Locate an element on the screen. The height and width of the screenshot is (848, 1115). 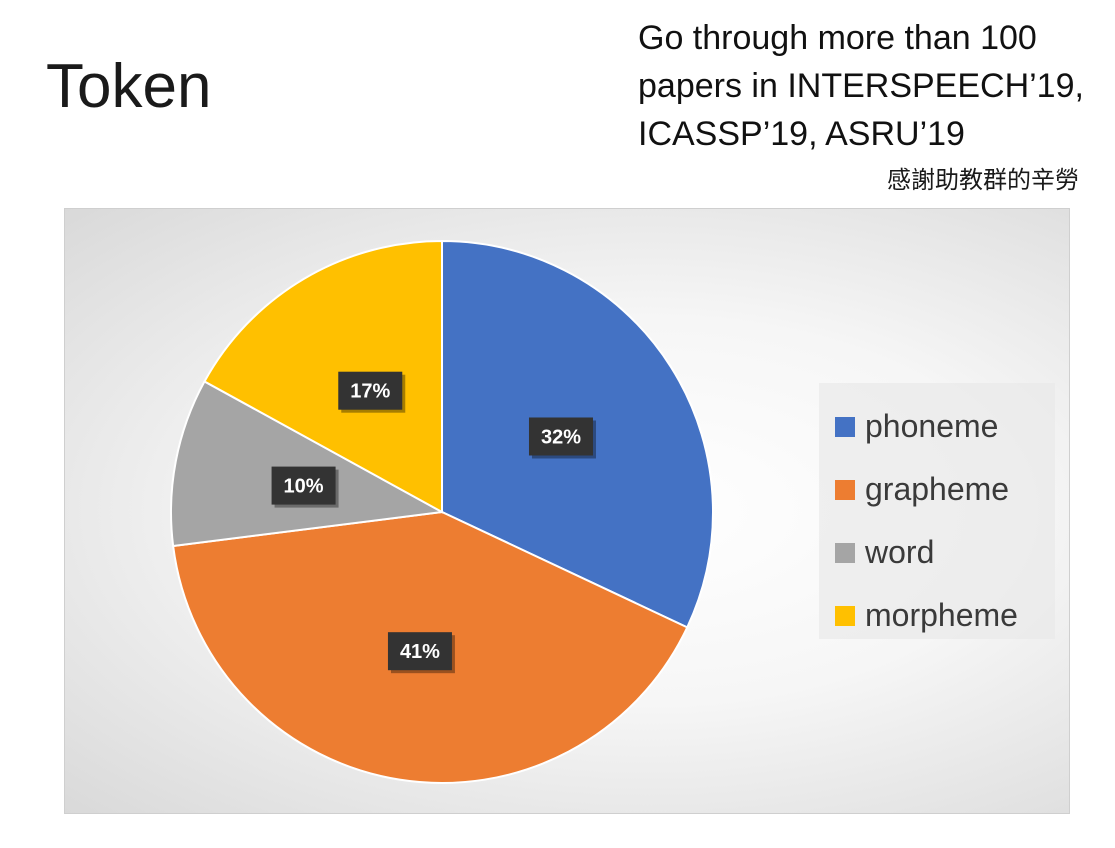
slide-title: Token is located at coordinates (129, 86).